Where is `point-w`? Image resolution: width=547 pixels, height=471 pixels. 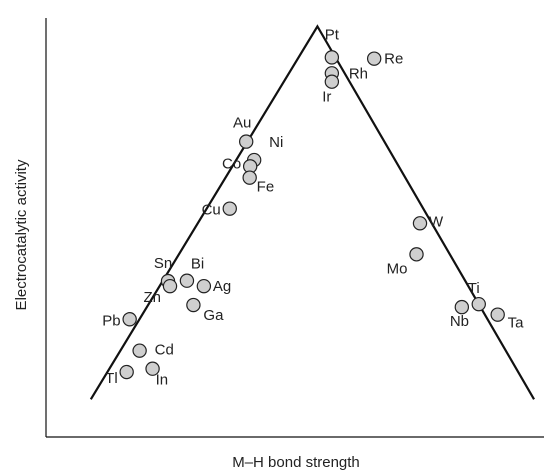
point-w is located at coordinates (420, 223).